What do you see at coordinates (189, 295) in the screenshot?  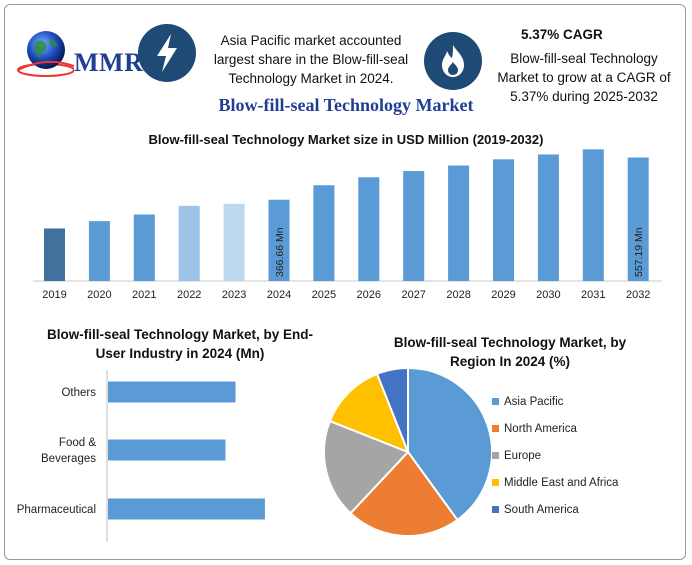 I see `x-tick-label: 2022` at bounding box center [189, 295].